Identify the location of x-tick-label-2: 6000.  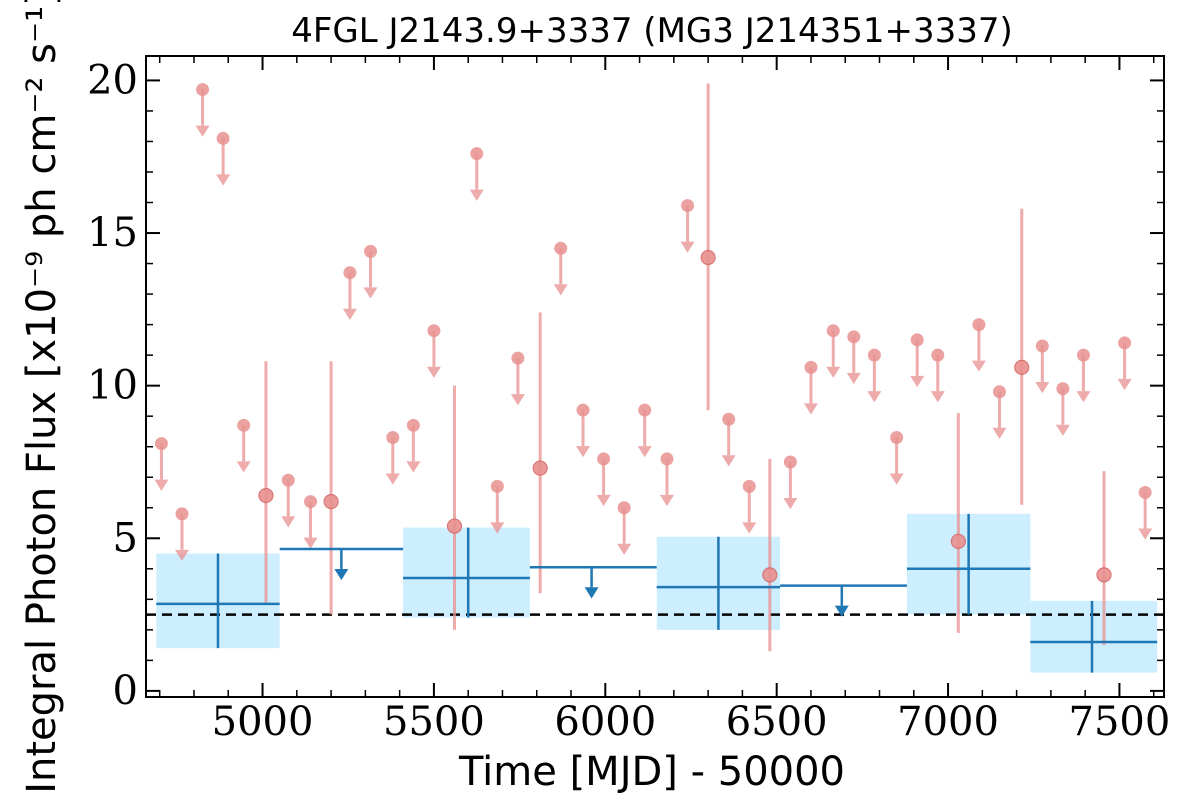
(605, 722).